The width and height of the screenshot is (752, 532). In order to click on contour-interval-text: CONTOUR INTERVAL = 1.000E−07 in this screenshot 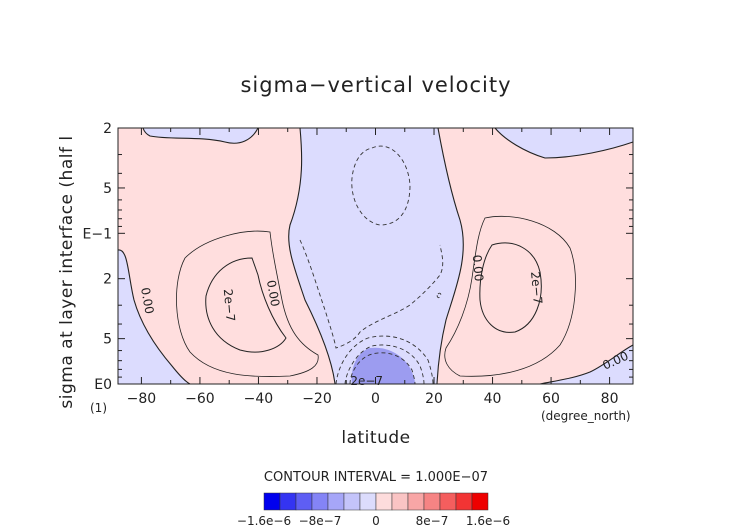, I will do `click(376, 477)`.